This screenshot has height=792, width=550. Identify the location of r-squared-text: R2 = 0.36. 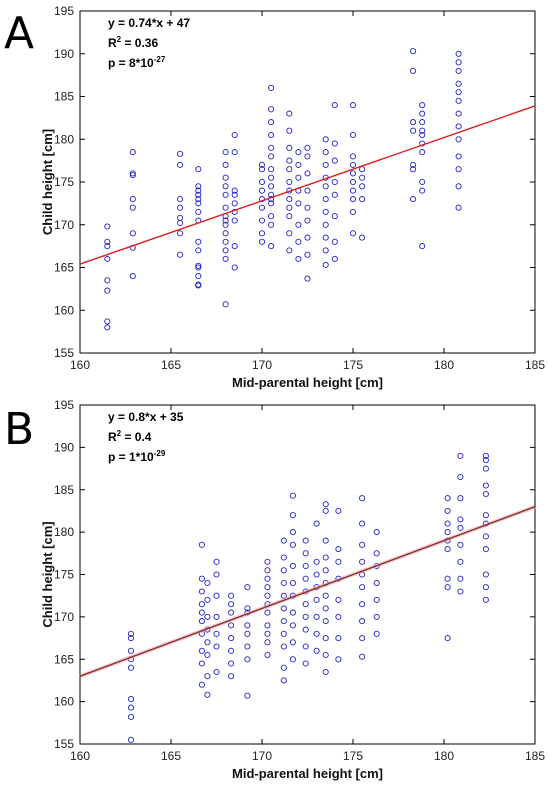
(133, 42).